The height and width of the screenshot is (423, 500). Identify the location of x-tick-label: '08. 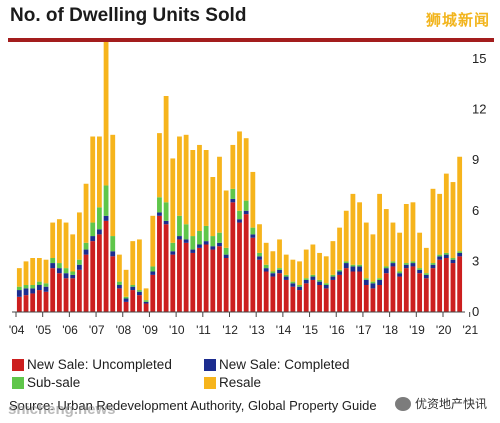
(124, 330).